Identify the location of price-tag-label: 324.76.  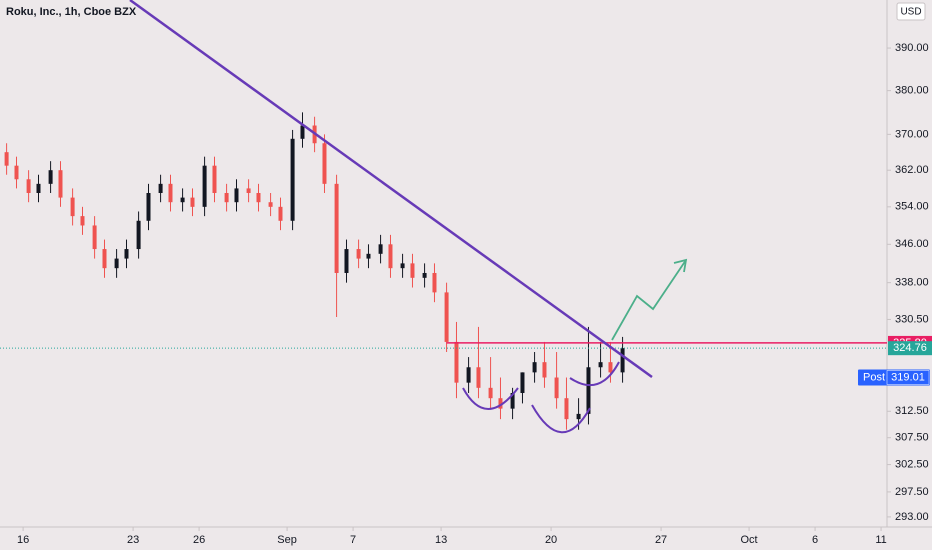
(910, 348).